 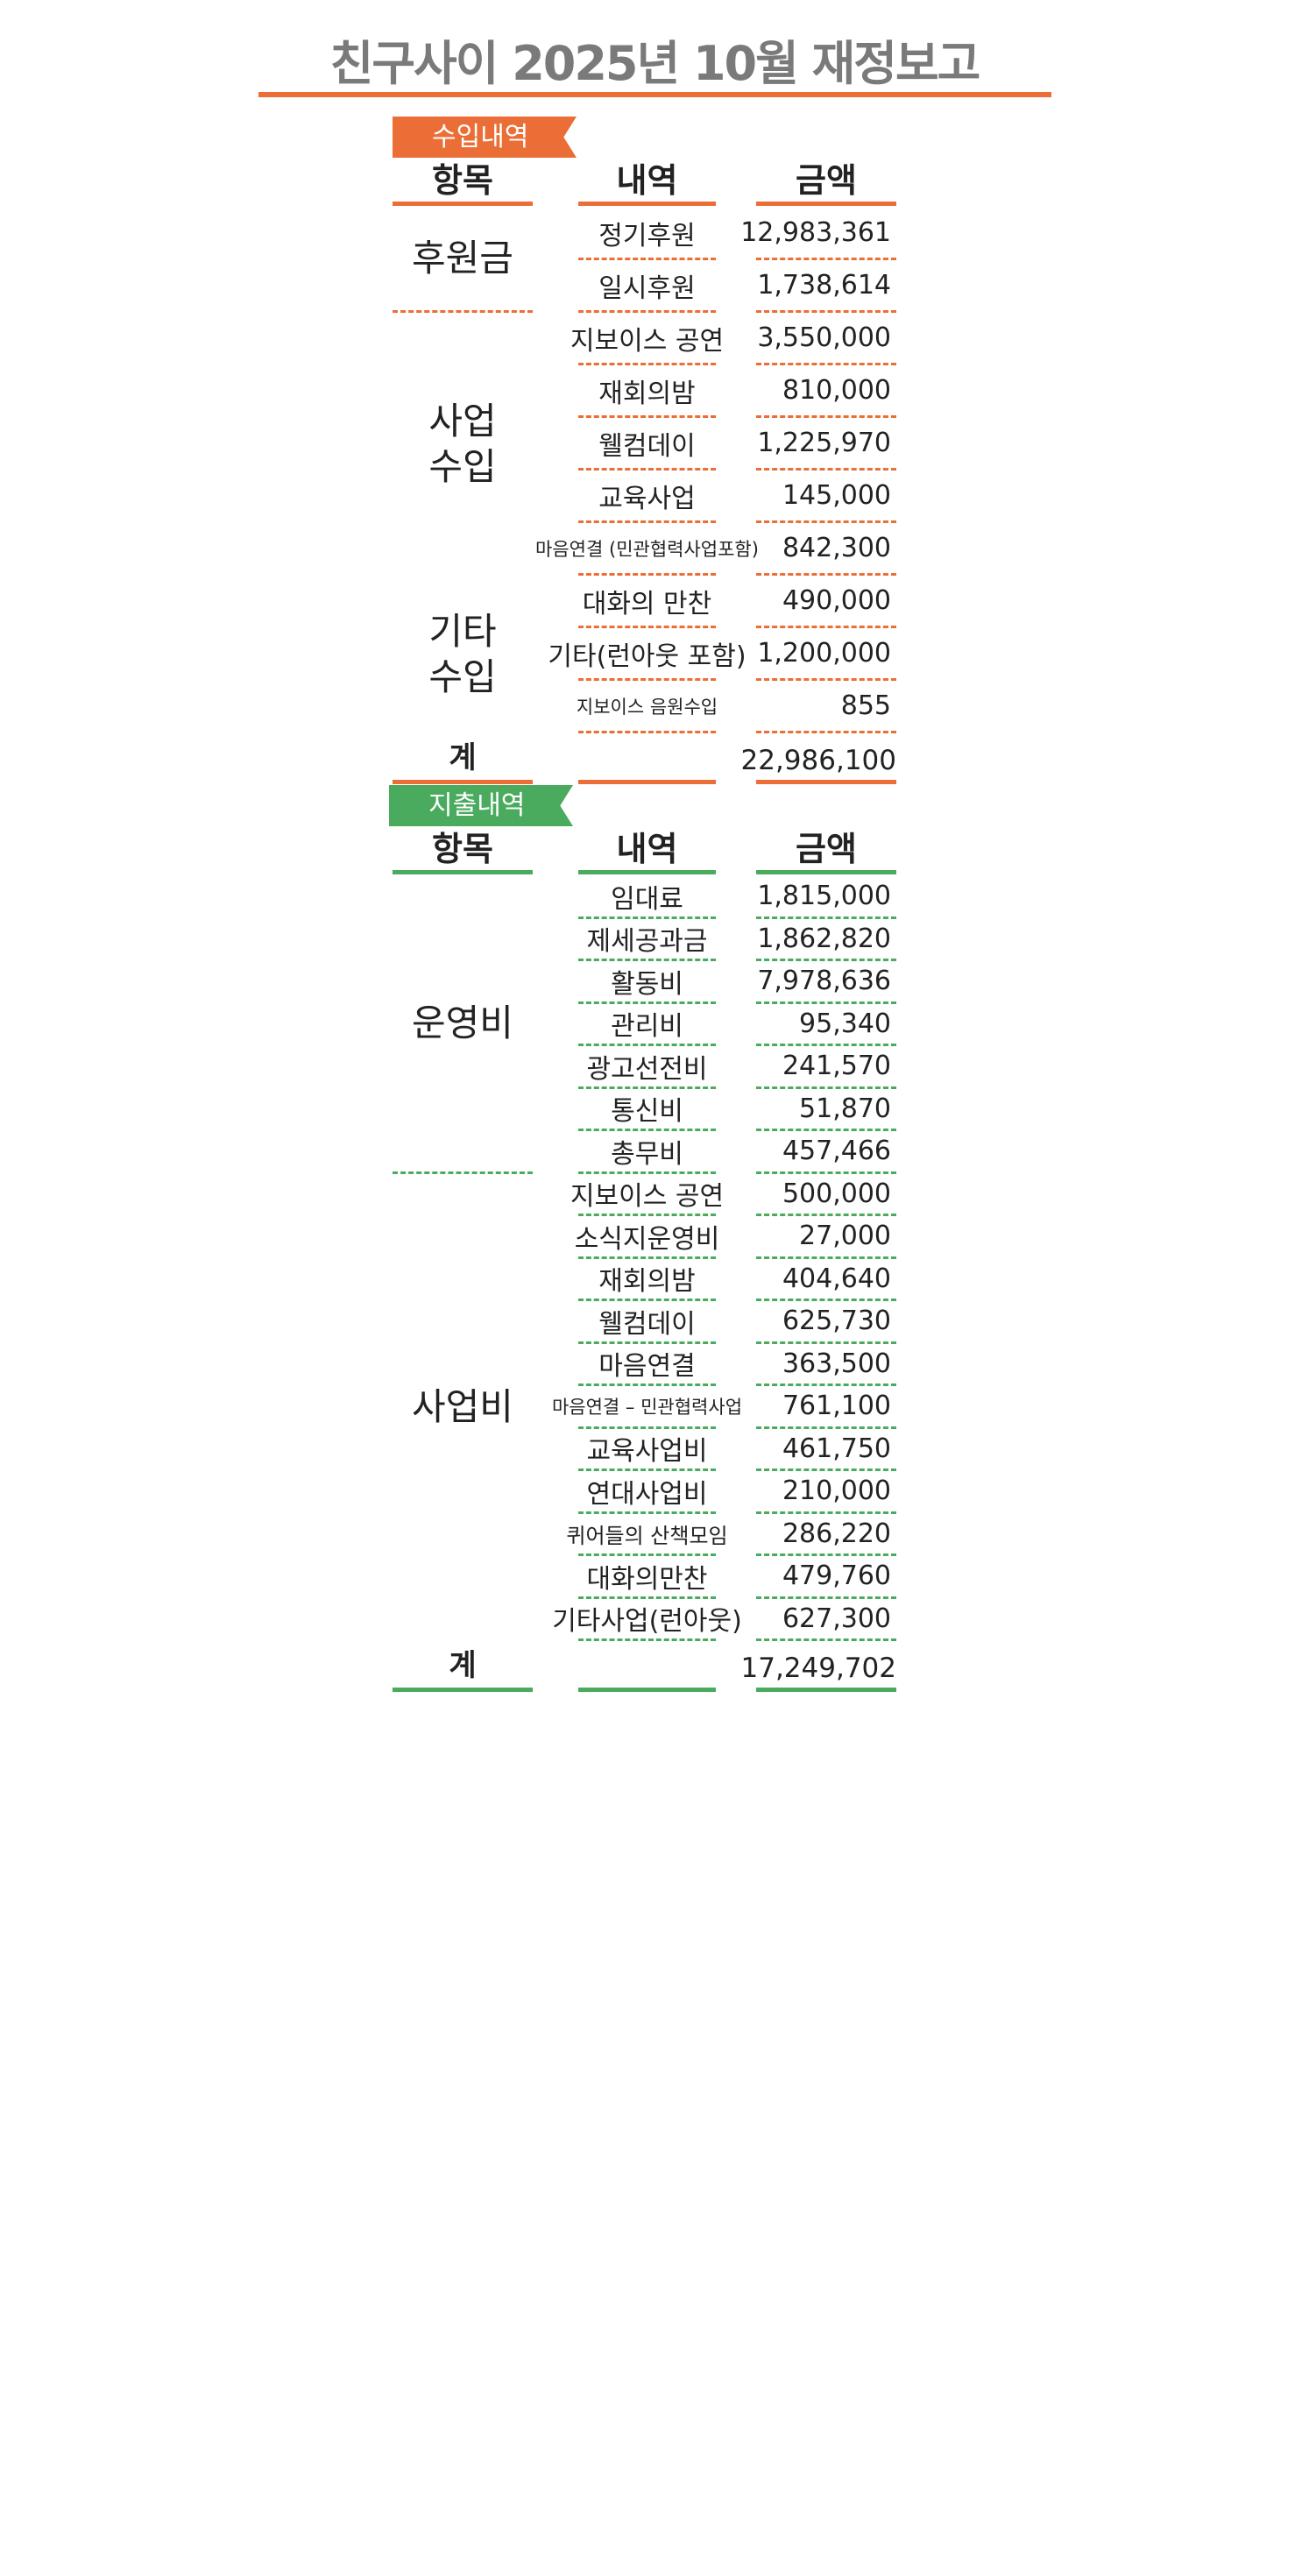 What do you see at coordinates (647, 1152) in the screenshot?
I see `detail-cell: 총무비` at bounding box center [647, 1152].